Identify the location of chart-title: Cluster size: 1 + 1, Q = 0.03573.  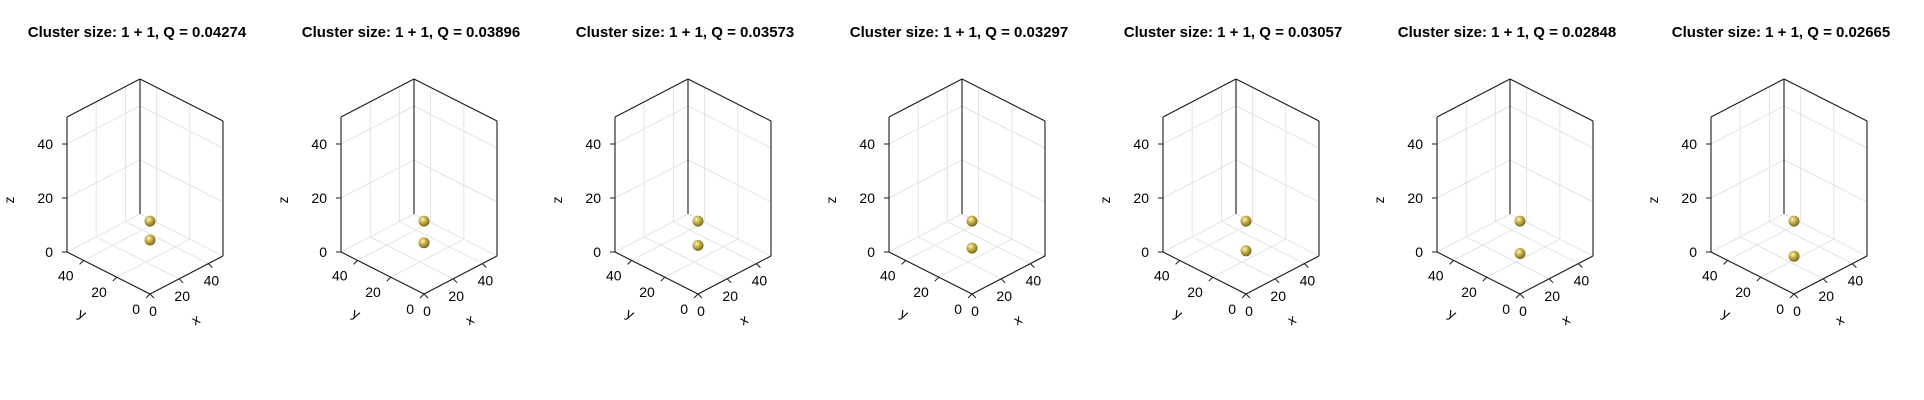
(685, 32).